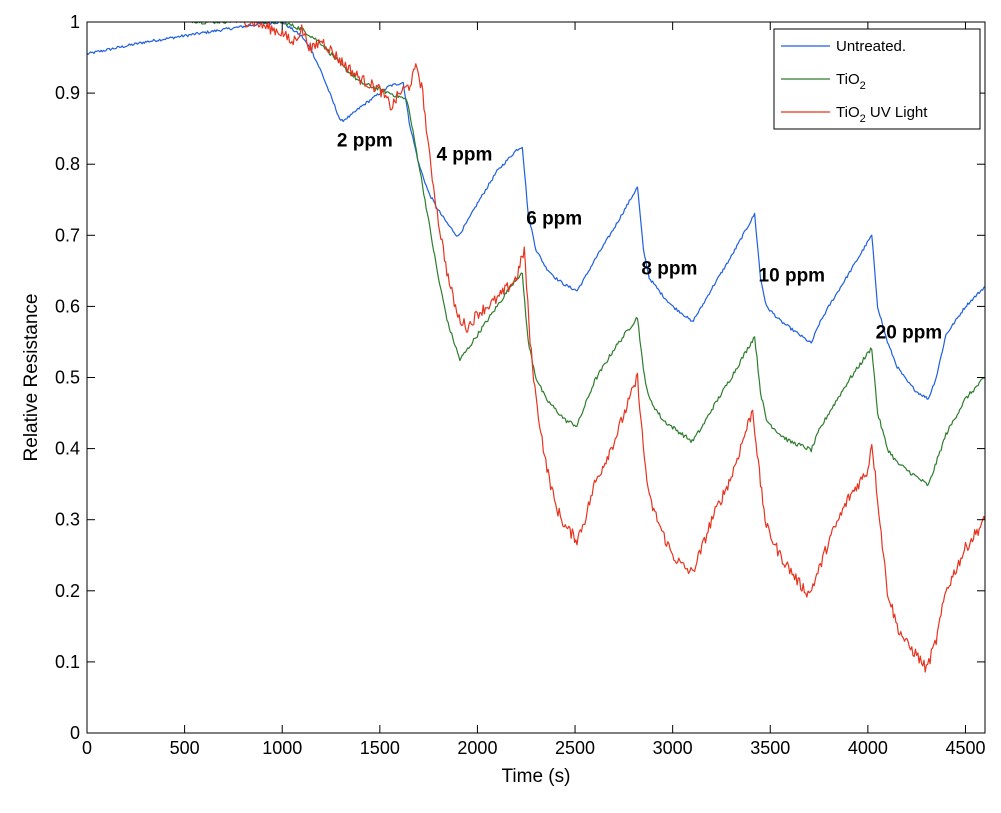 This screenshot has width=1001, height=813. Describe the element at coordinates (67, 93) in the screenshot. I see `y-tick-label: 0.9` at that location.